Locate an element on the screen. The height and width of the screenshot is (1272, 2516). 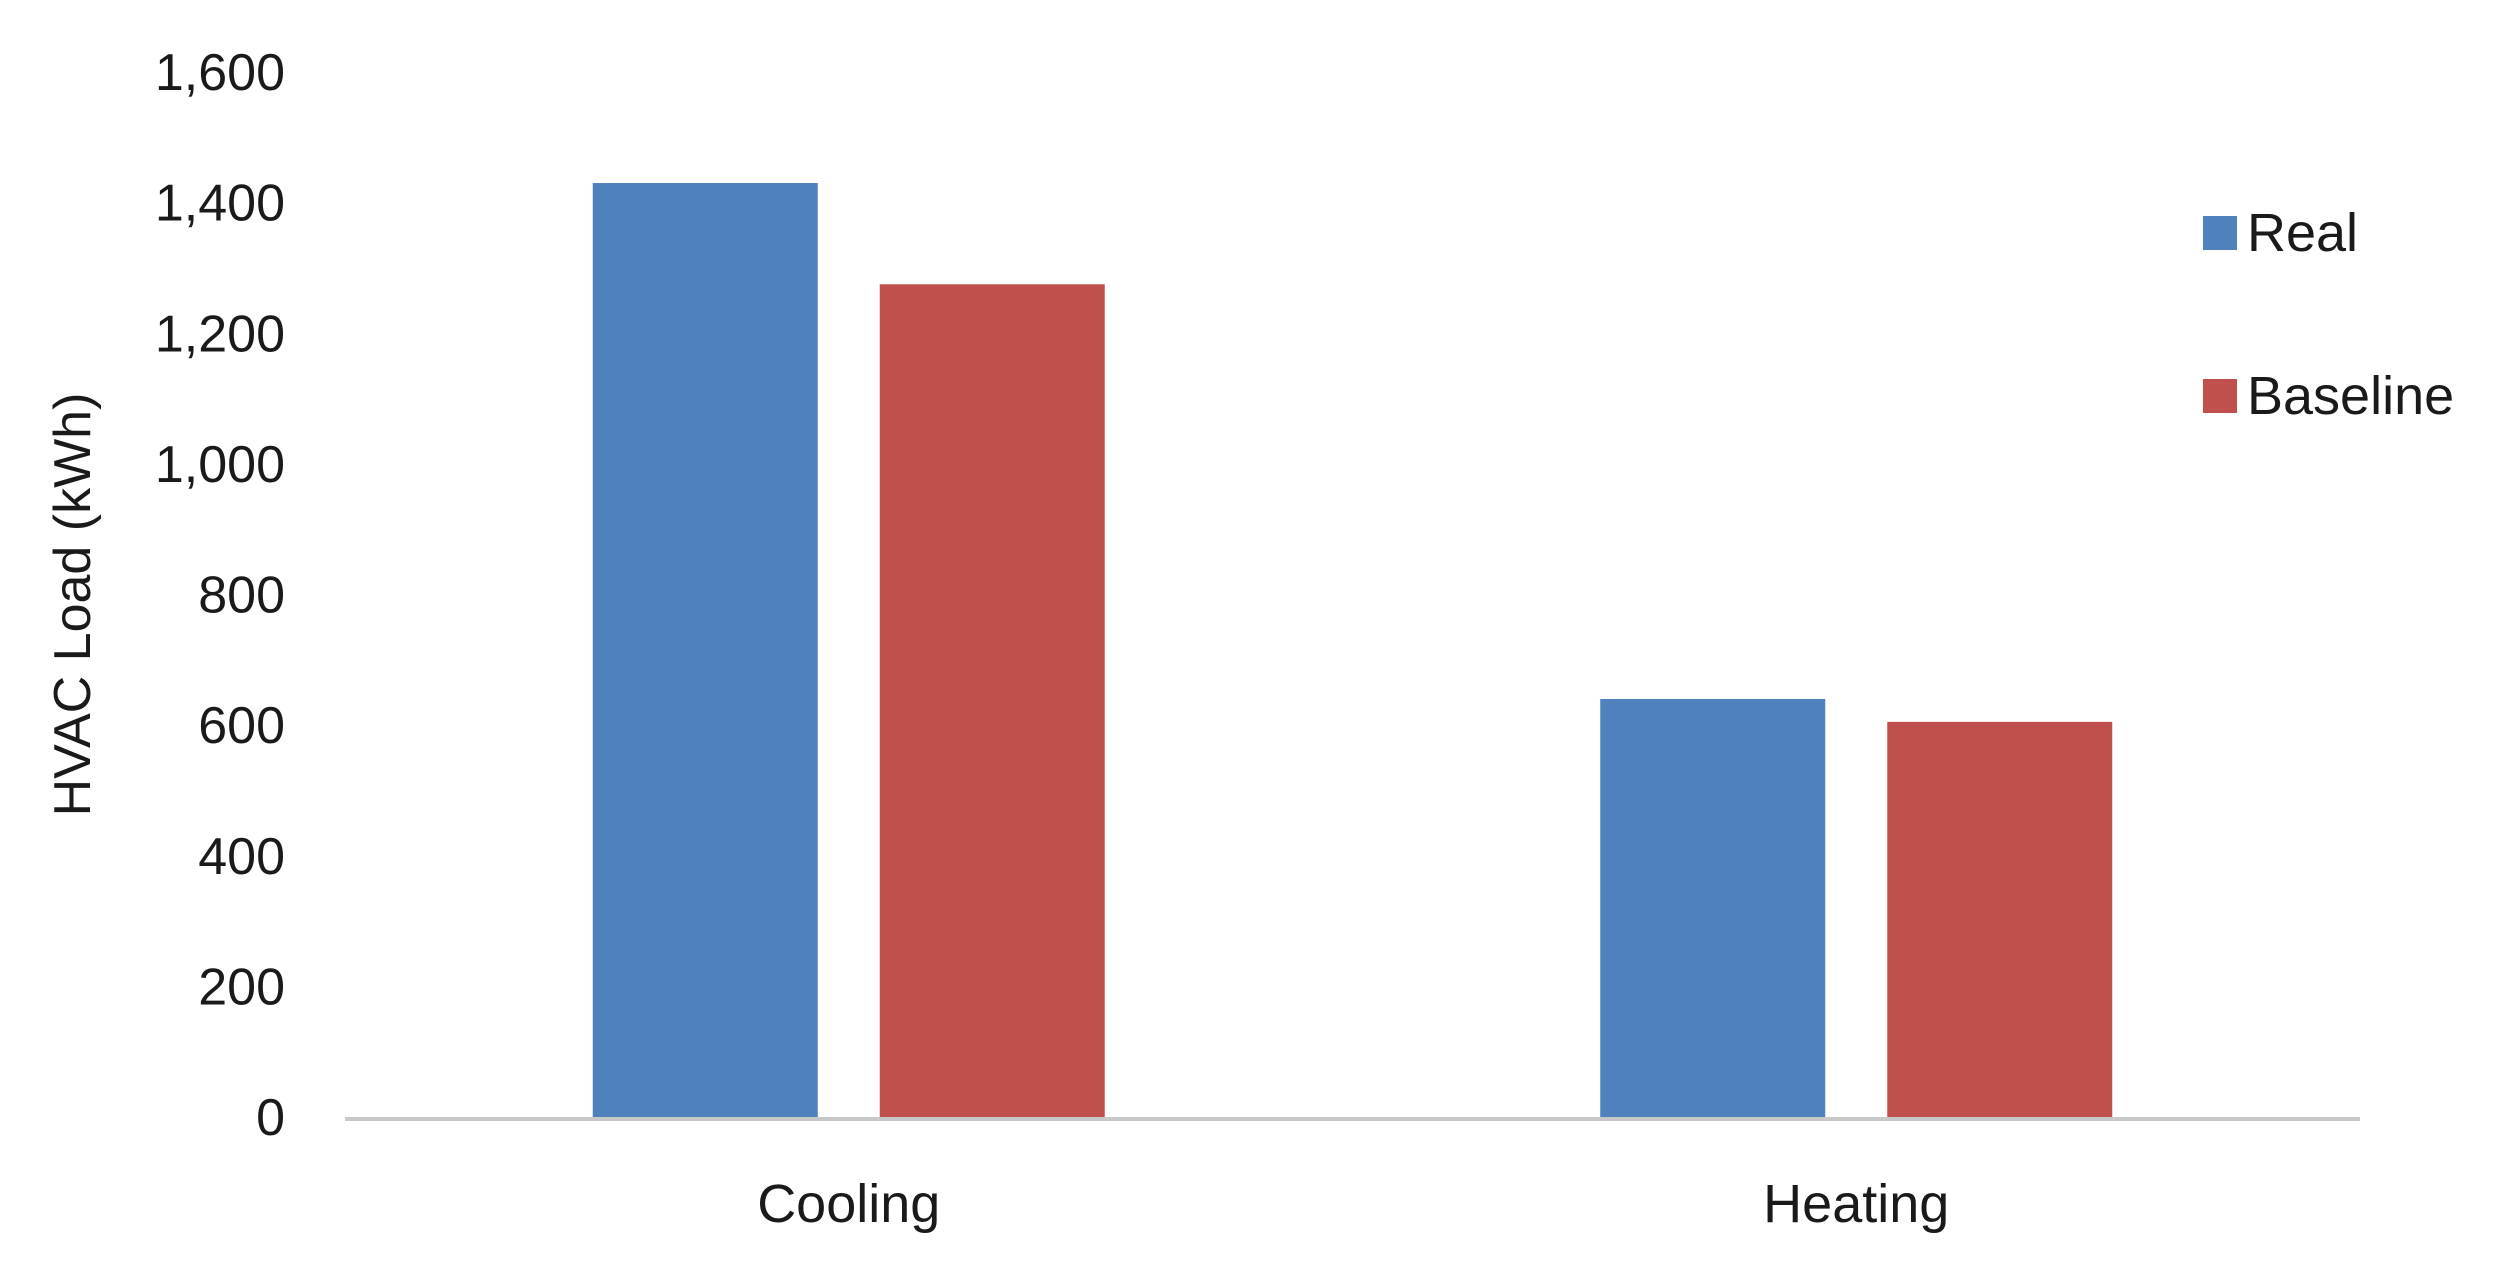
bar-baseline-cooling is located at coordinates (992, 700).